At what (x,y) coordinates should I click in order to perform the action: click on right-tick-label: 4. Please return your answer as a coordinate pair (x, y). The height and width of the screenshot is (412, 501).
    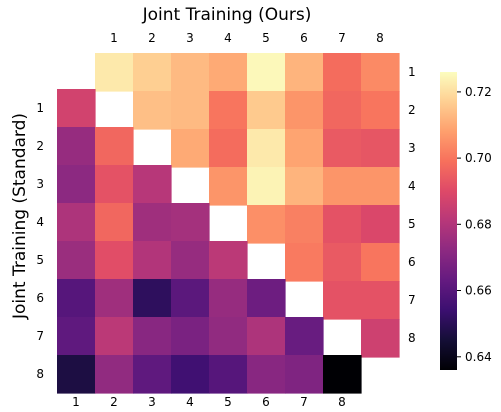
    Looking at the image, I should click on (412, 186).